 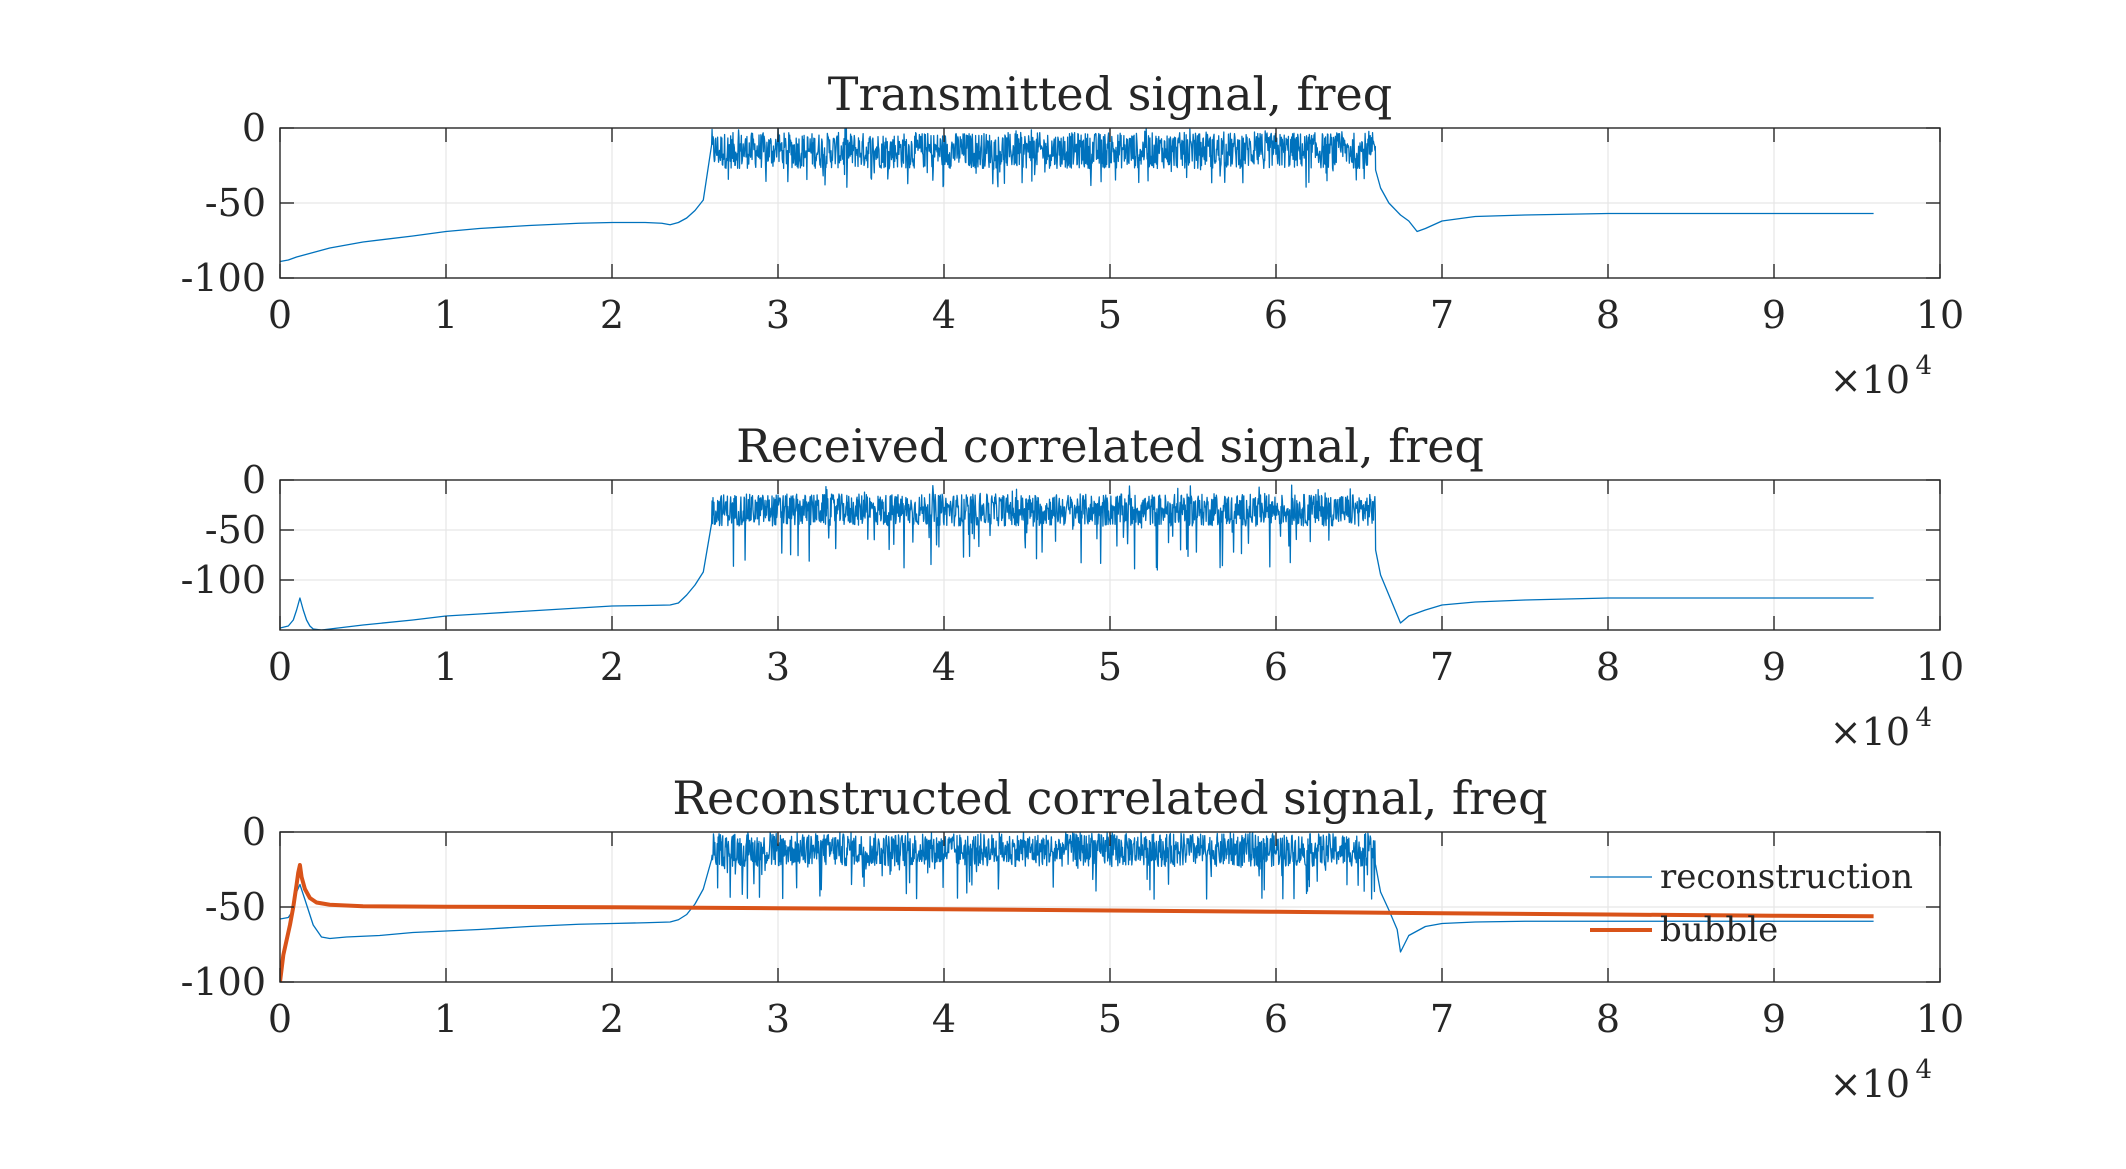 What do you see at coordinates (1751, 903) in the screenshot?
I see `legend: reconstruction bubble` at bounding box center [1751, 903].